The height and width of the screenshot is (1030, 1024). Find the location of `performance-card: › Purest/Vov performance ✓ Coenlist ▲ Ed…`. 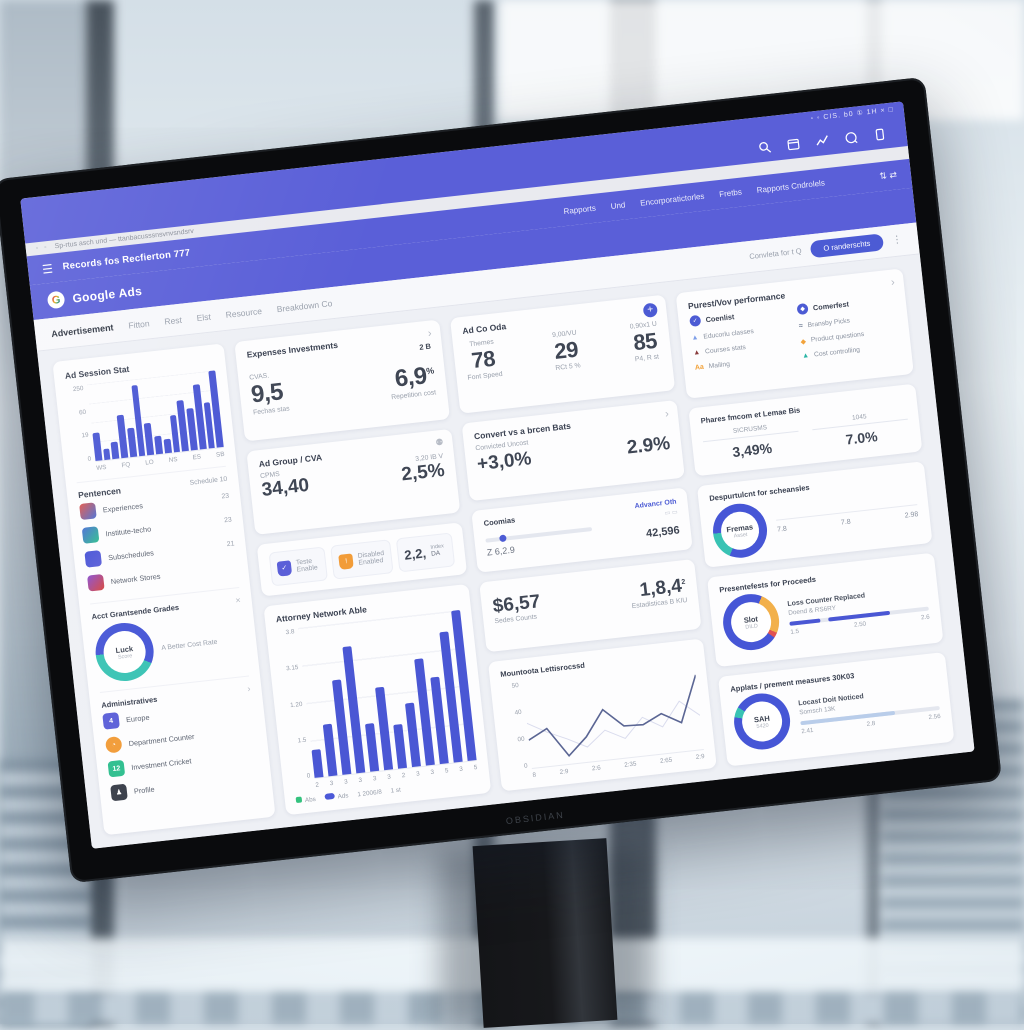

performance-card: › Purest/Vov performance ✓ Coenlist ▲ Ed… is located at coordinates (794, 333).